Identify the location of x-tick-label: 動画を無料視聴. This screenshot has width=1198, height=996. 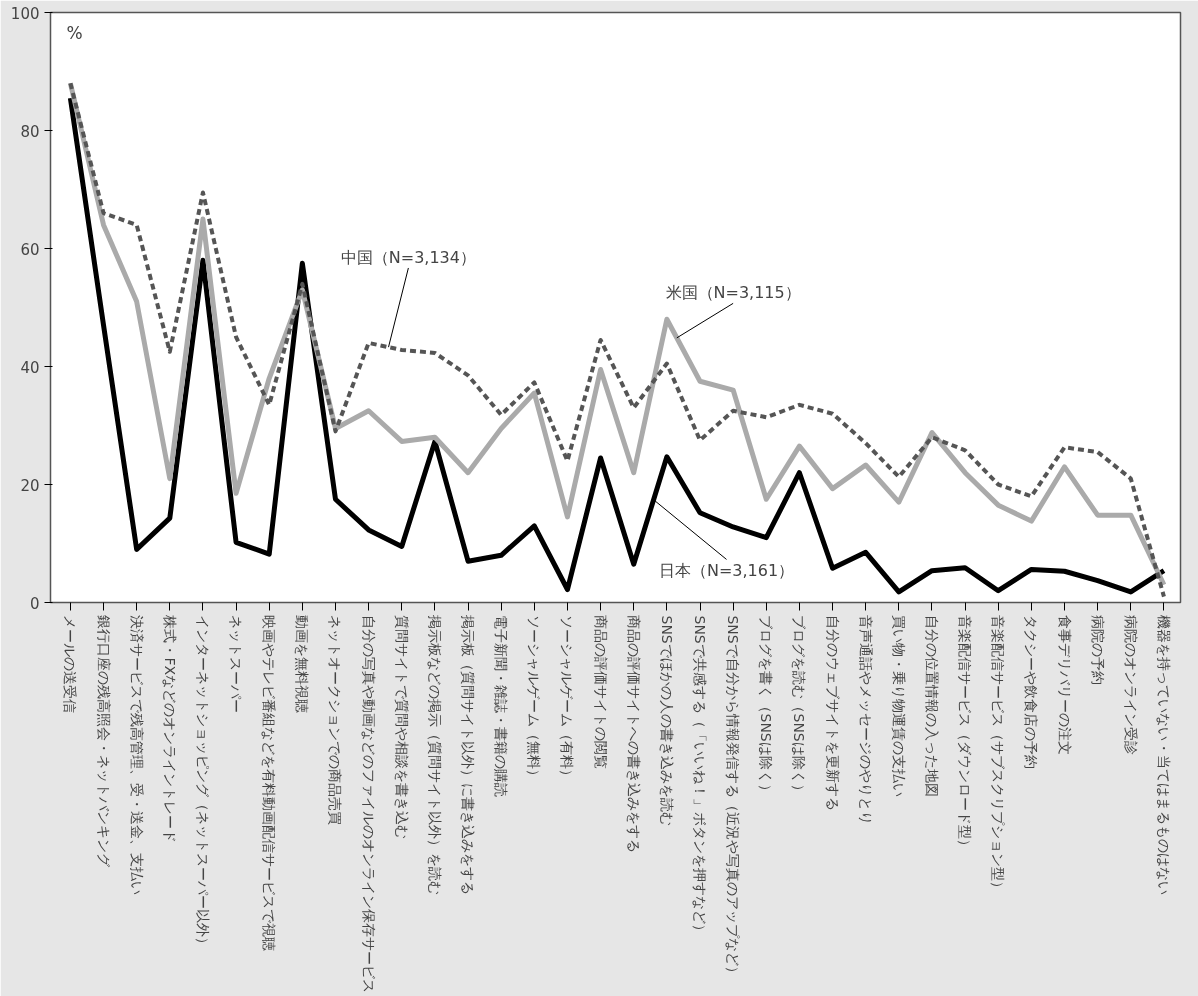
(302, 664).